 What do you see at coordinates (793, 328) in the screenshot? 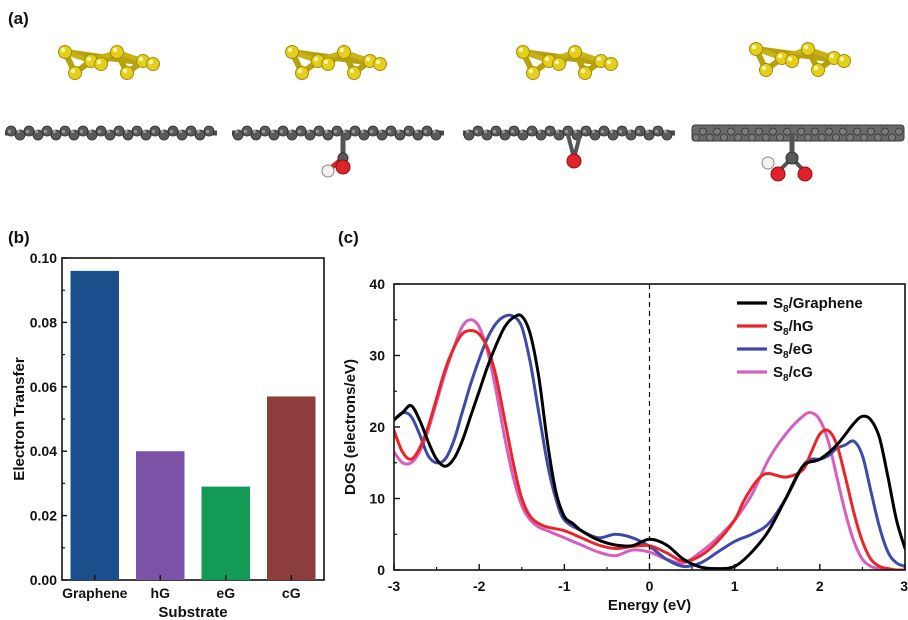
I see `legend-label: S8/hG` at bounding box center [793, 328].